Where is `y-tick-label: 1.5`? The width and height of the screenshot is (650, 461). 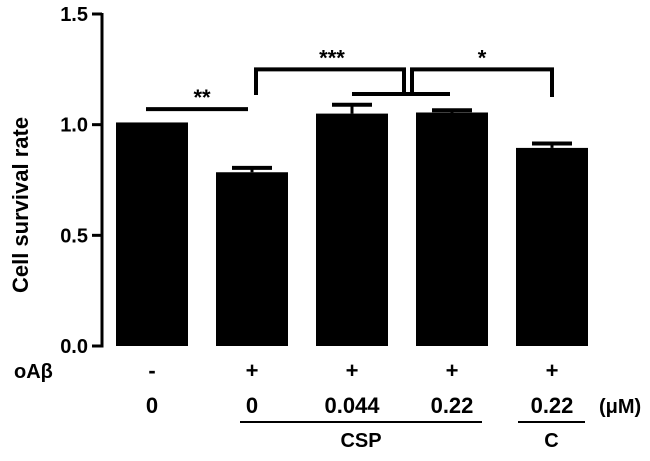
y-tick-label: 1.5 is located at coordinates (74, 15).